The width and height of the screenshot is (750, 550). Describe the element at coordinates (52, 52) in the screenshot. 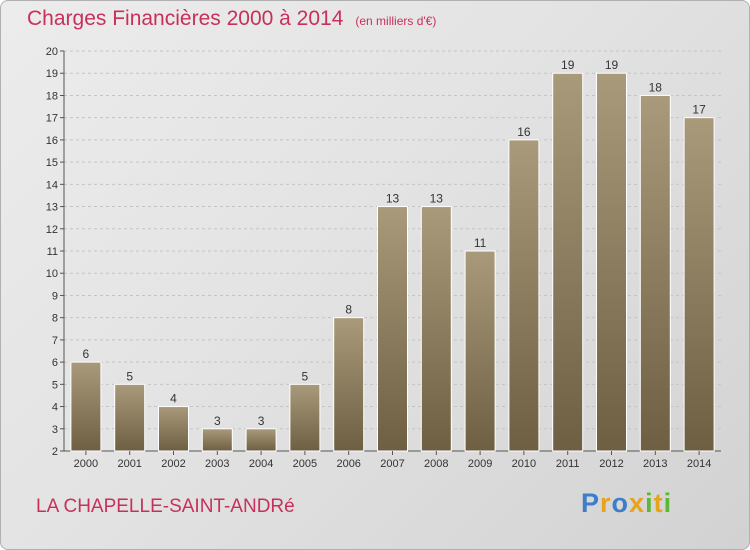

I see `y-tick-label: 20` at that location.